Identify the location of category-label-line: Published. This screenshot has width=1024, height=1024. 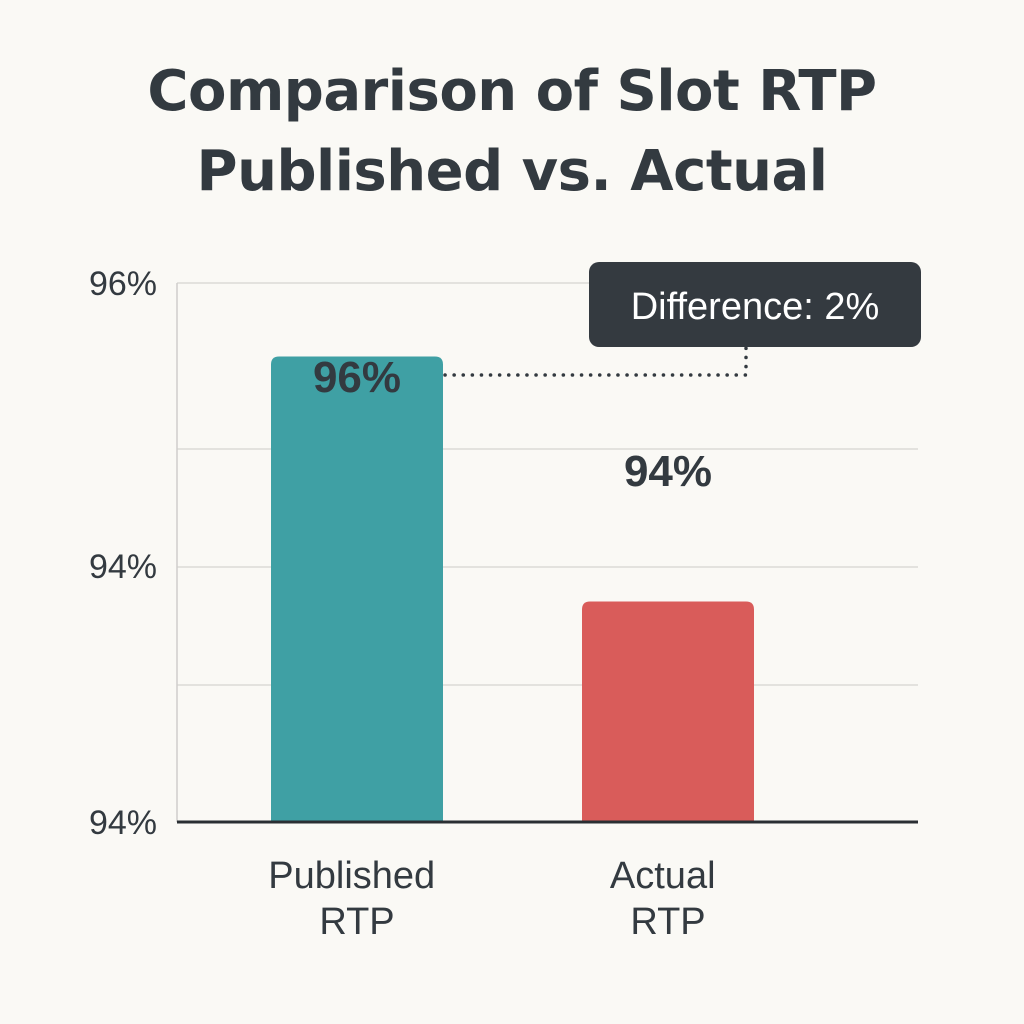
(351, 876).